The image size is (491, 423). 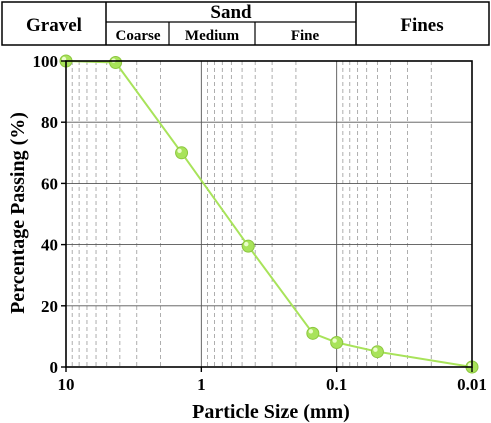 What do you see at coordinates (421, 25) in the screenshot?
I see `header-fines: Fines` at bounding box center [421, 25].